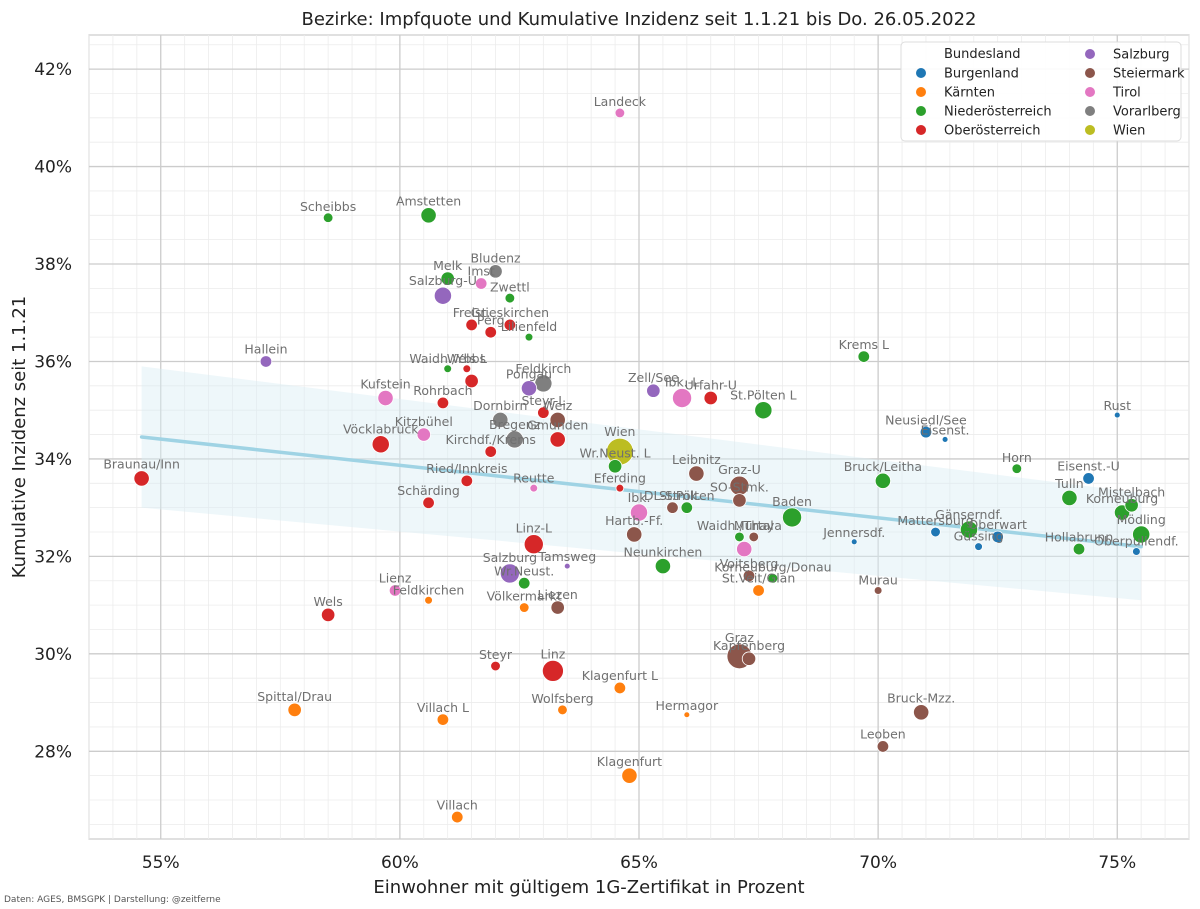  I want to click on point-label: Voitsberg, so click(749, 563).